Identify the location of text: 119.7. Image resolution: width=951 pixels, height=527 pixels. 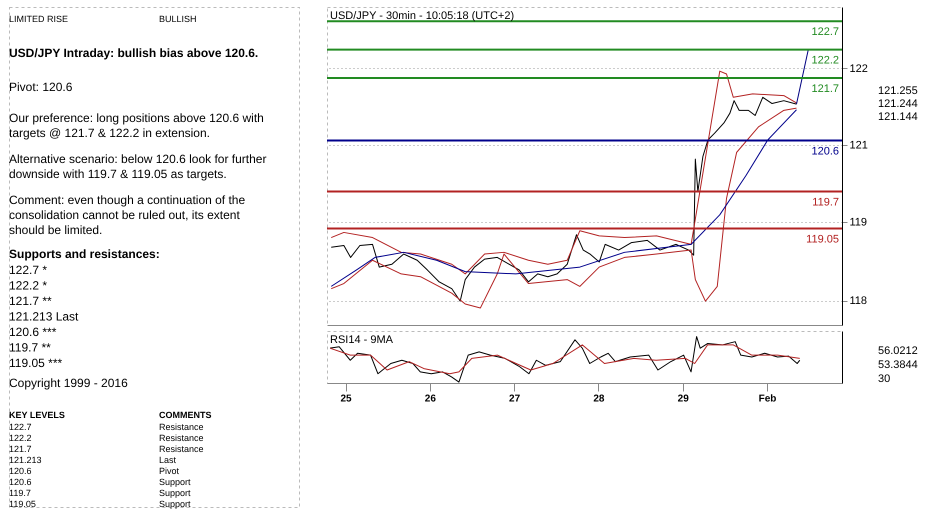
(20, 493).